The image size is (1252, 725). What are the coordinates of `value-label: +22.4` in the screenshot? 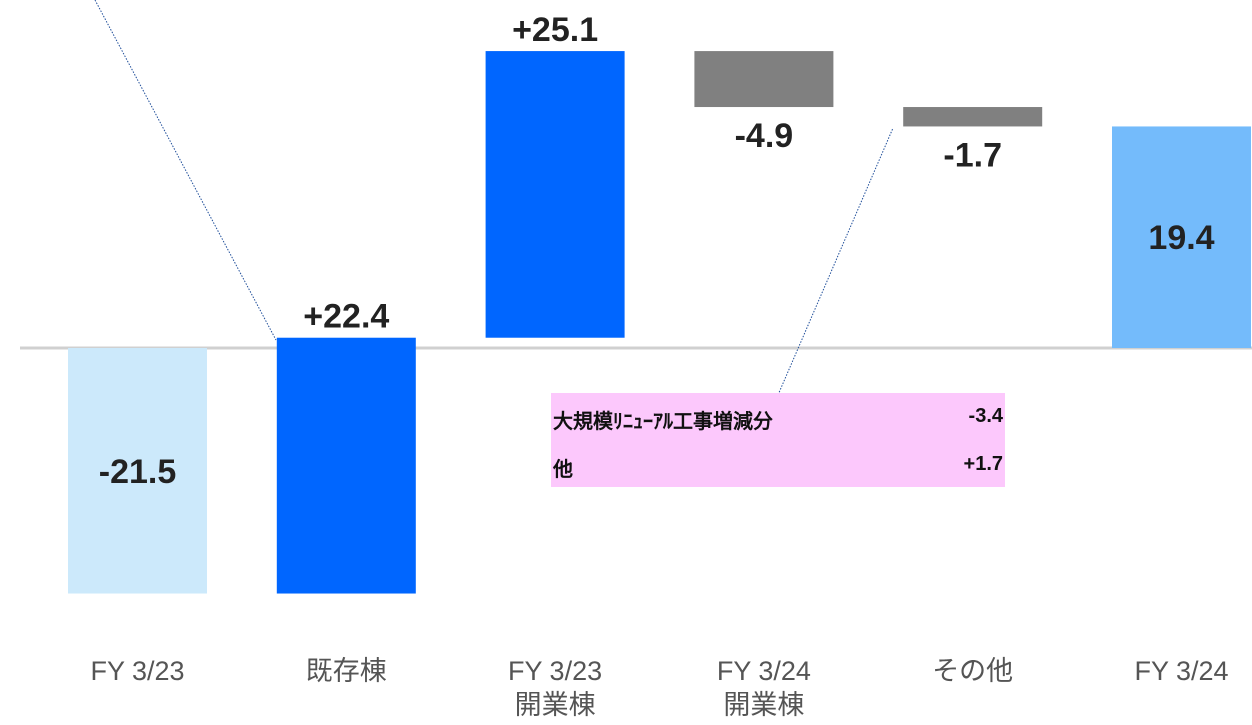 It's located at (346, 317).